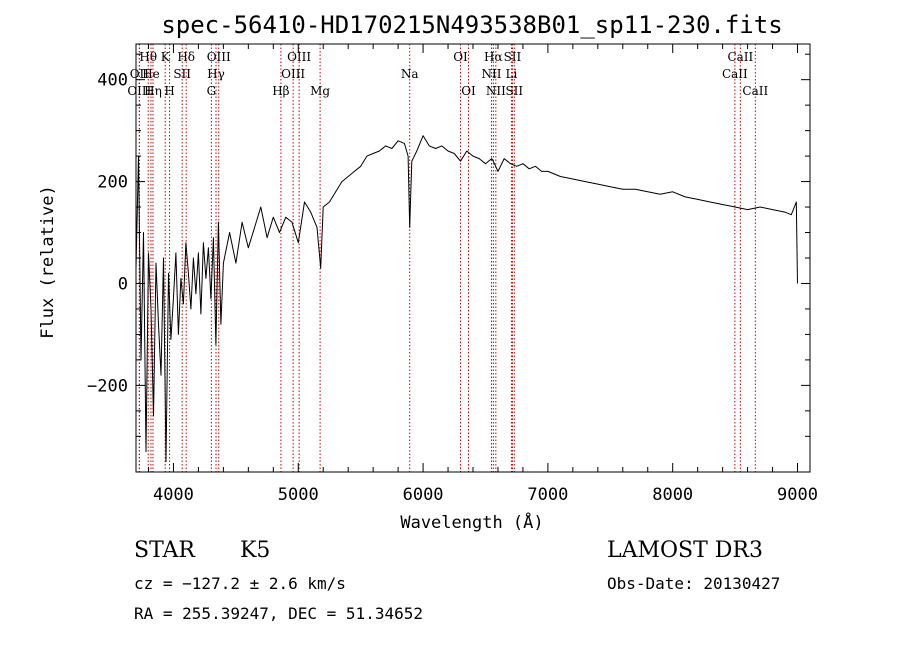 This screenshot has width=900, height=649. What do you see at coordinates (672, 495) in the screenshot?
I see `x-tick-label: 8000` at bounding box center [672, 495].